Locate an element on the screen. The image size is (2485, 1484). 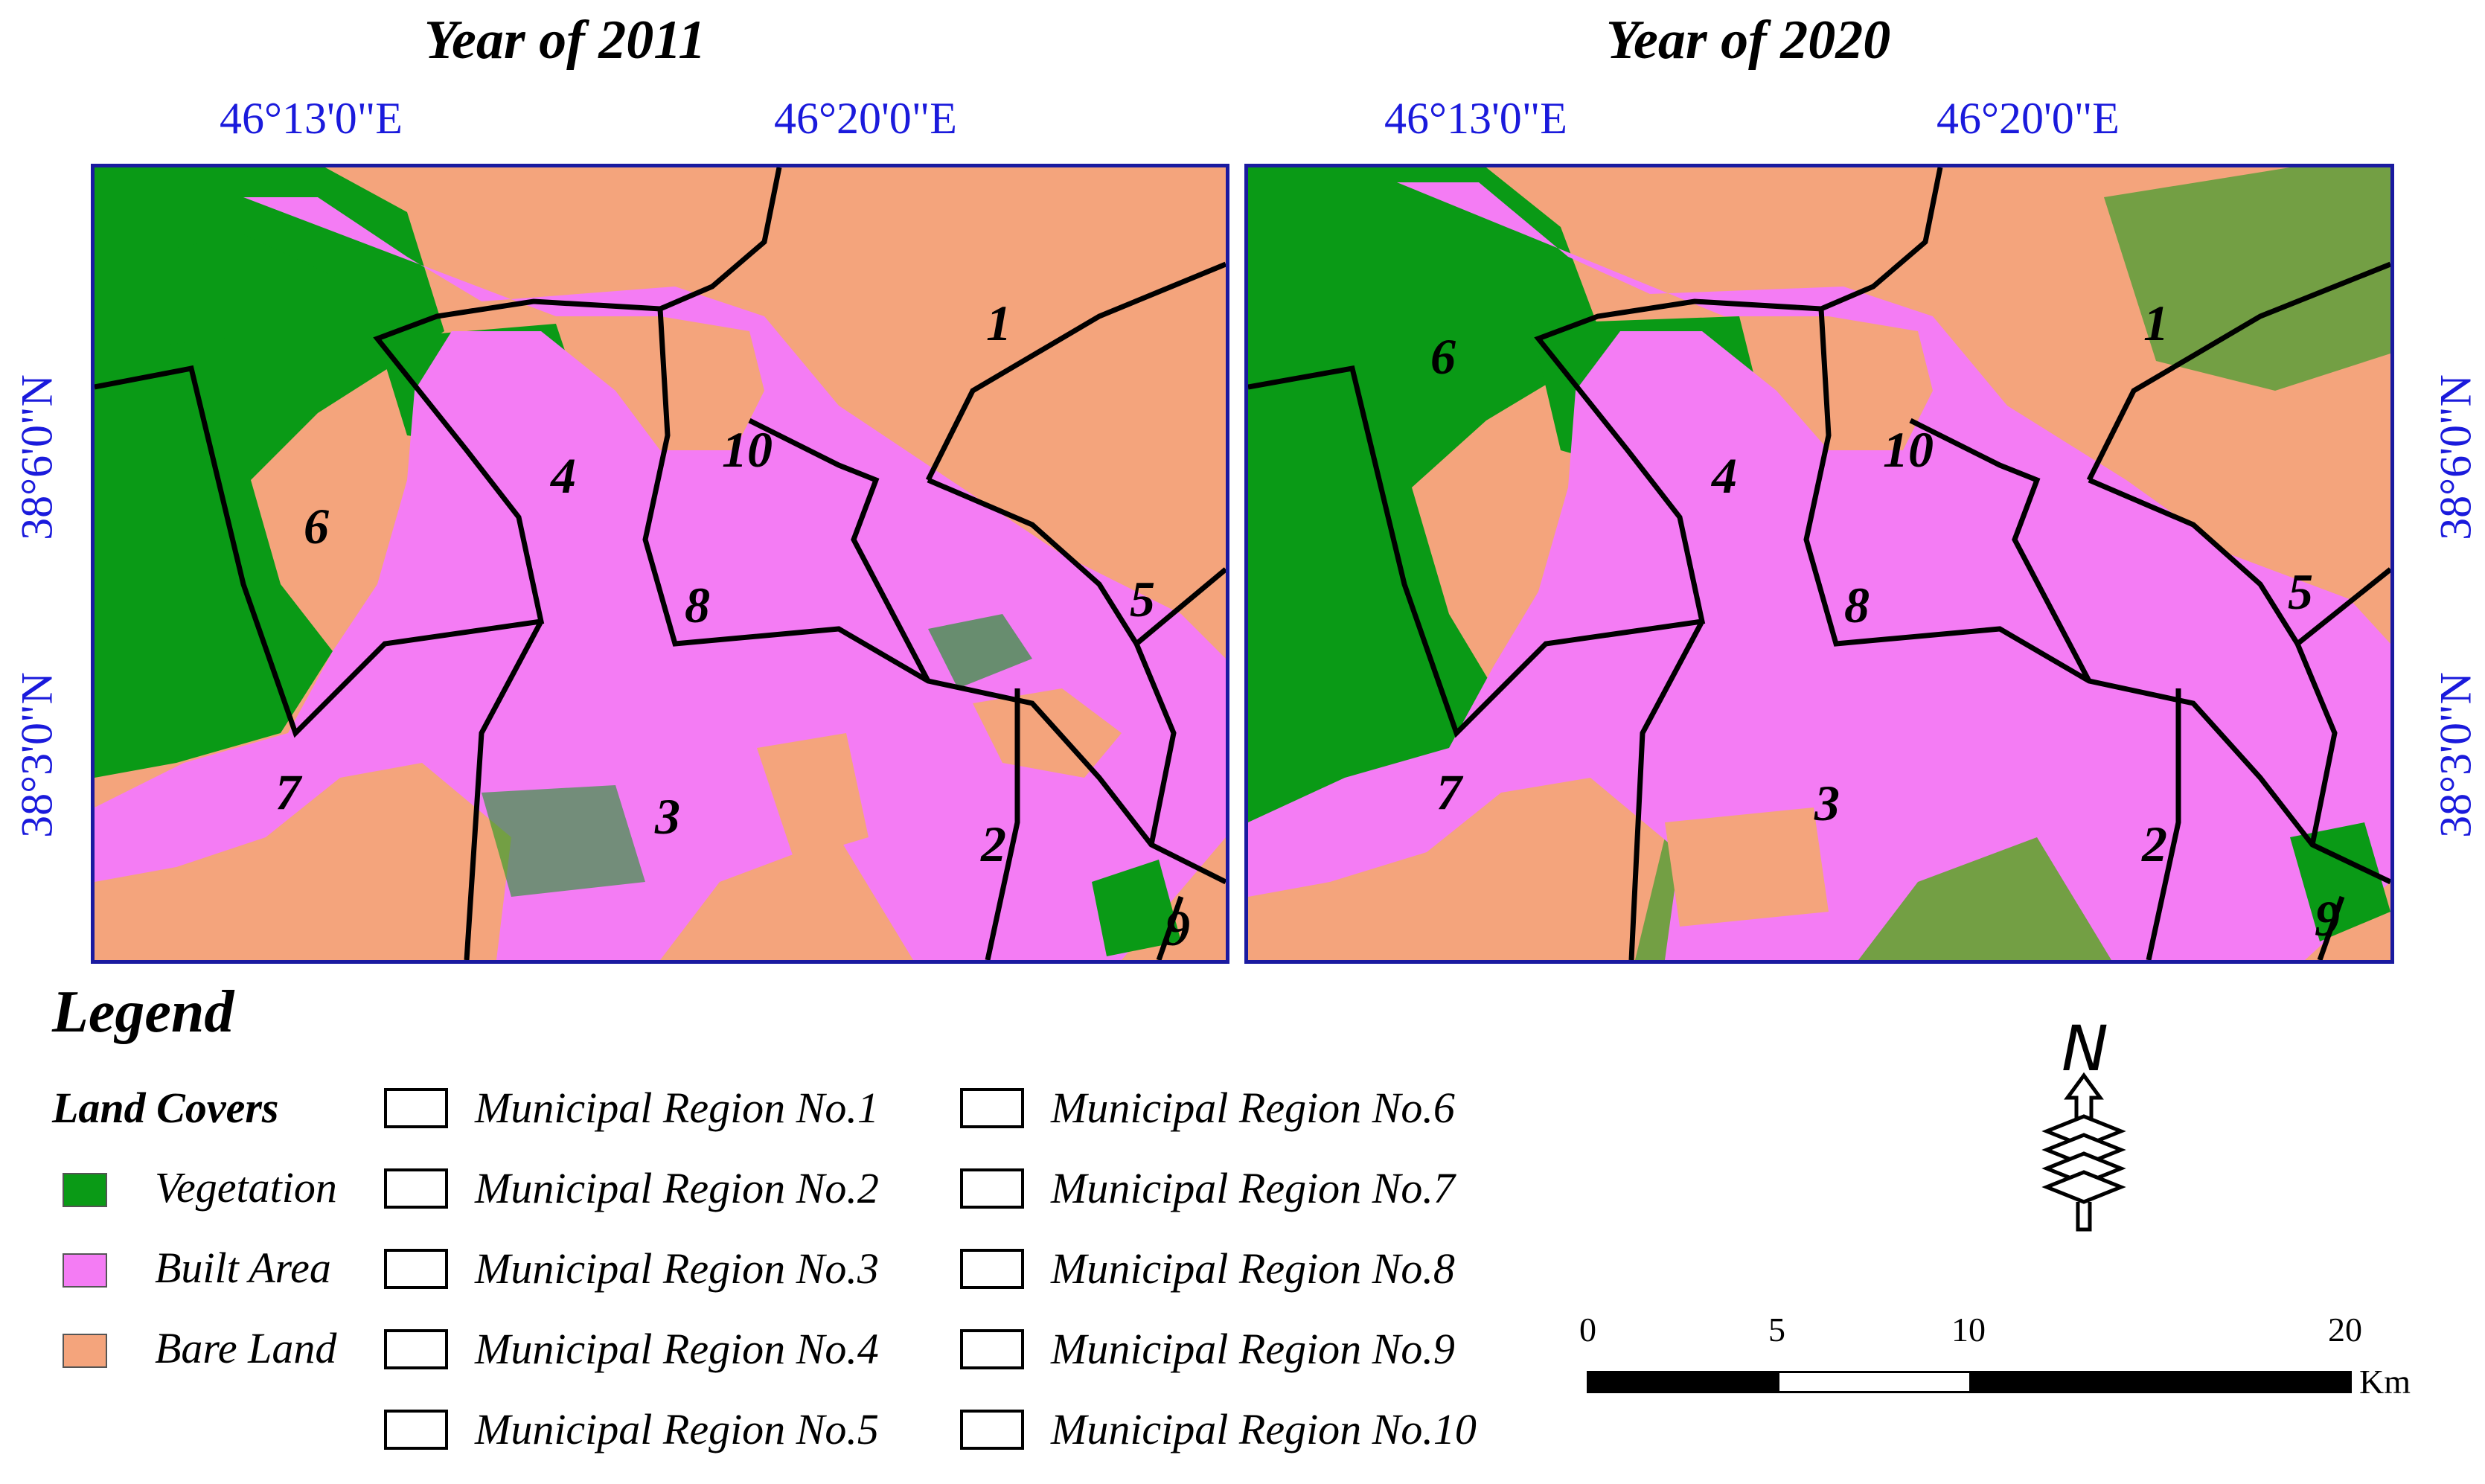
region-label-10-2020: 10 is located at coordinates (1908, 449).